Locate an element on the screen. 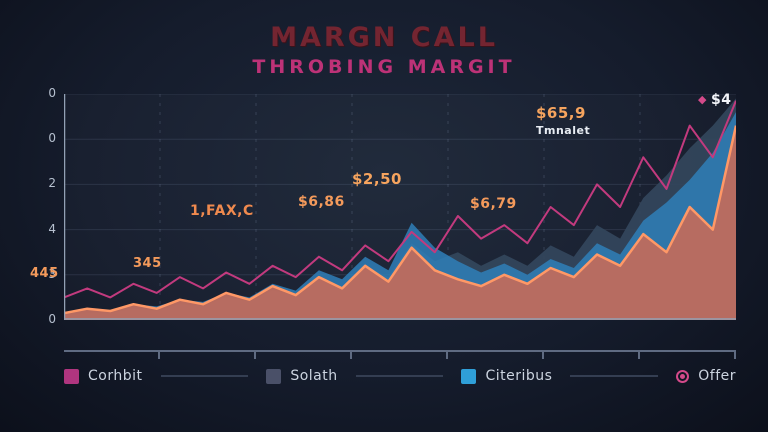  legend-ring-icon is located at coordinates (683, 376).